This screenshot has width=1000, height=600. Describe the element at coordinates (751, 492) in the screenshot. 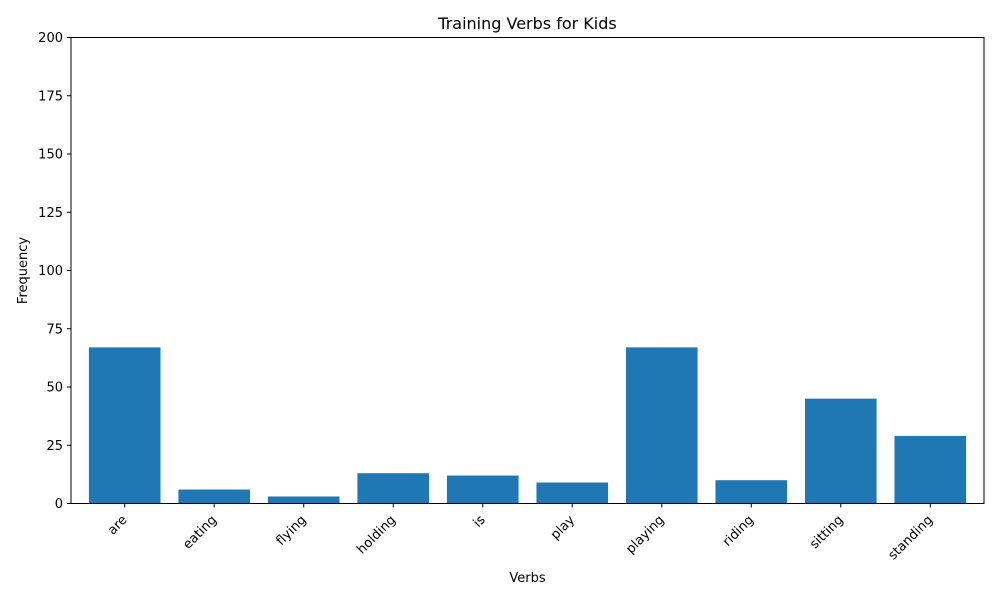

I see `bar-riding` at that location.